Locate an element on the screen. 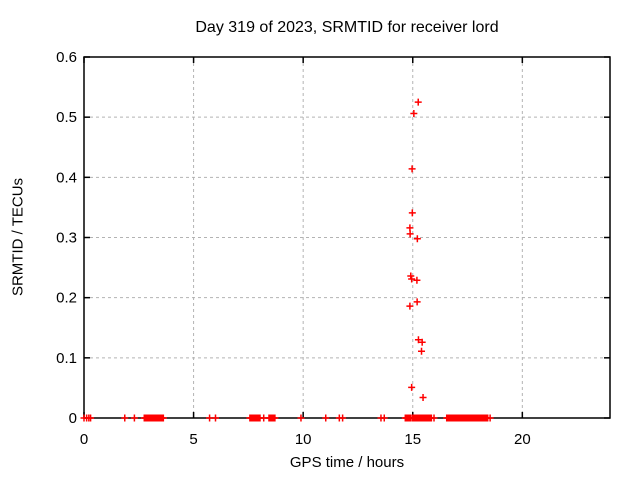  x-tick-label: 15 is located at coordinates (412, 439).